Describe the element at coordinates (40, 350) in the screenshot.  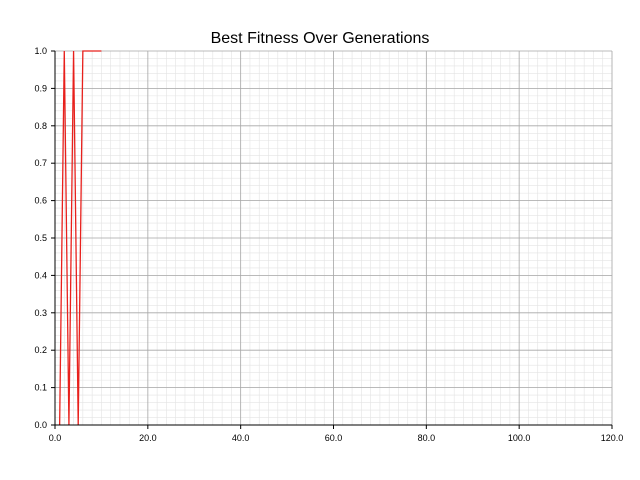
I see `y-tick-label: 0.2` at that location.